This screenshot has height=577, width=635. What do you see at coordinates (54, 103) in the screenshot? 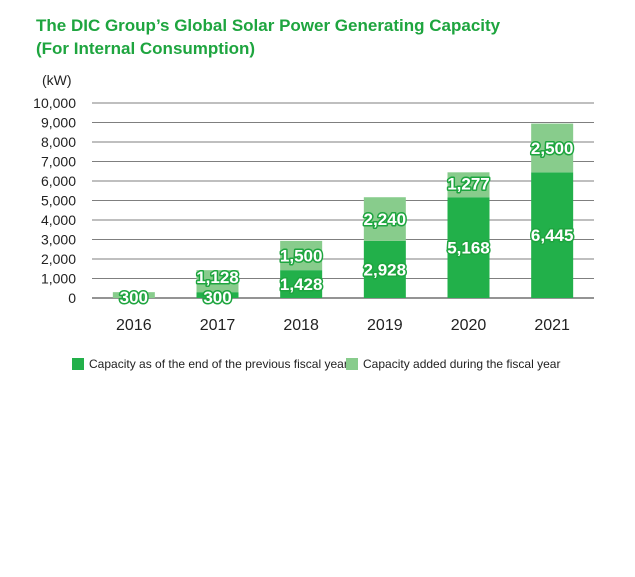
I see `y-tick-label: 10,000` at bounding box center [54, 103].